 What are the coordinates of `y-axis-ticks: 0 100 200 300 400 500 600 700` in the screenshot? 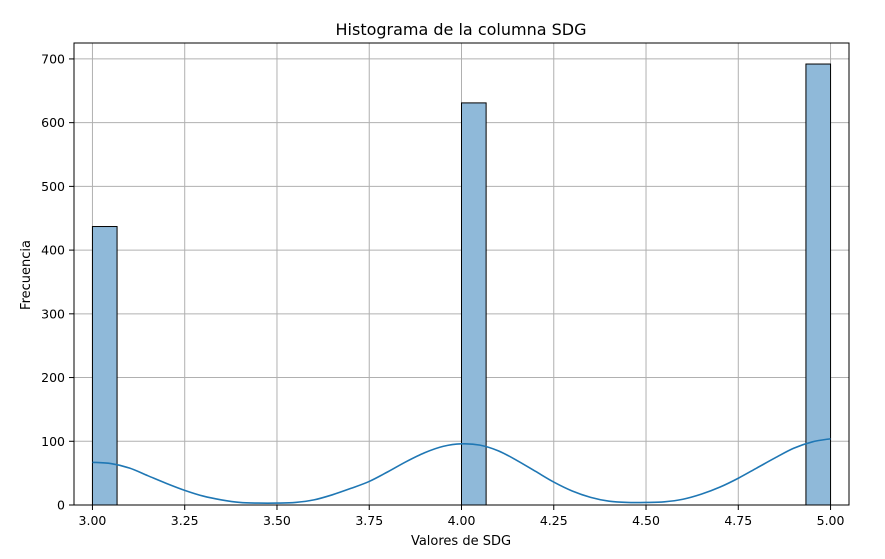 It's located at (57, 282).